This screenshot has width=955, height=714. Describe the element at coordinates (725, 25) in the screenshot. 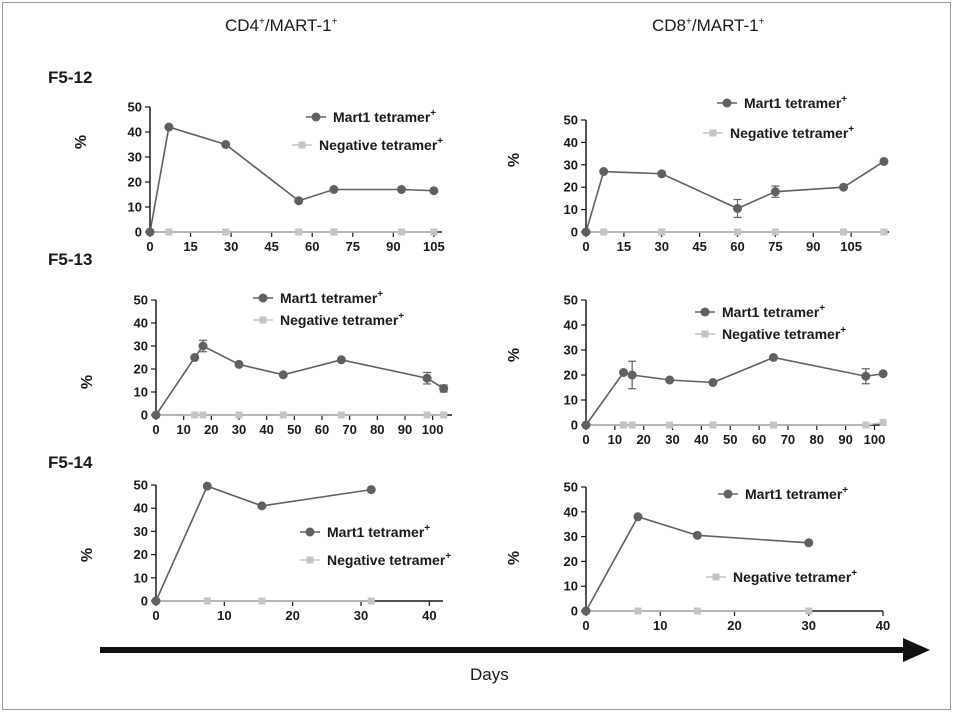

I see `column-title-cd8-mid: /MART-1` at that location.